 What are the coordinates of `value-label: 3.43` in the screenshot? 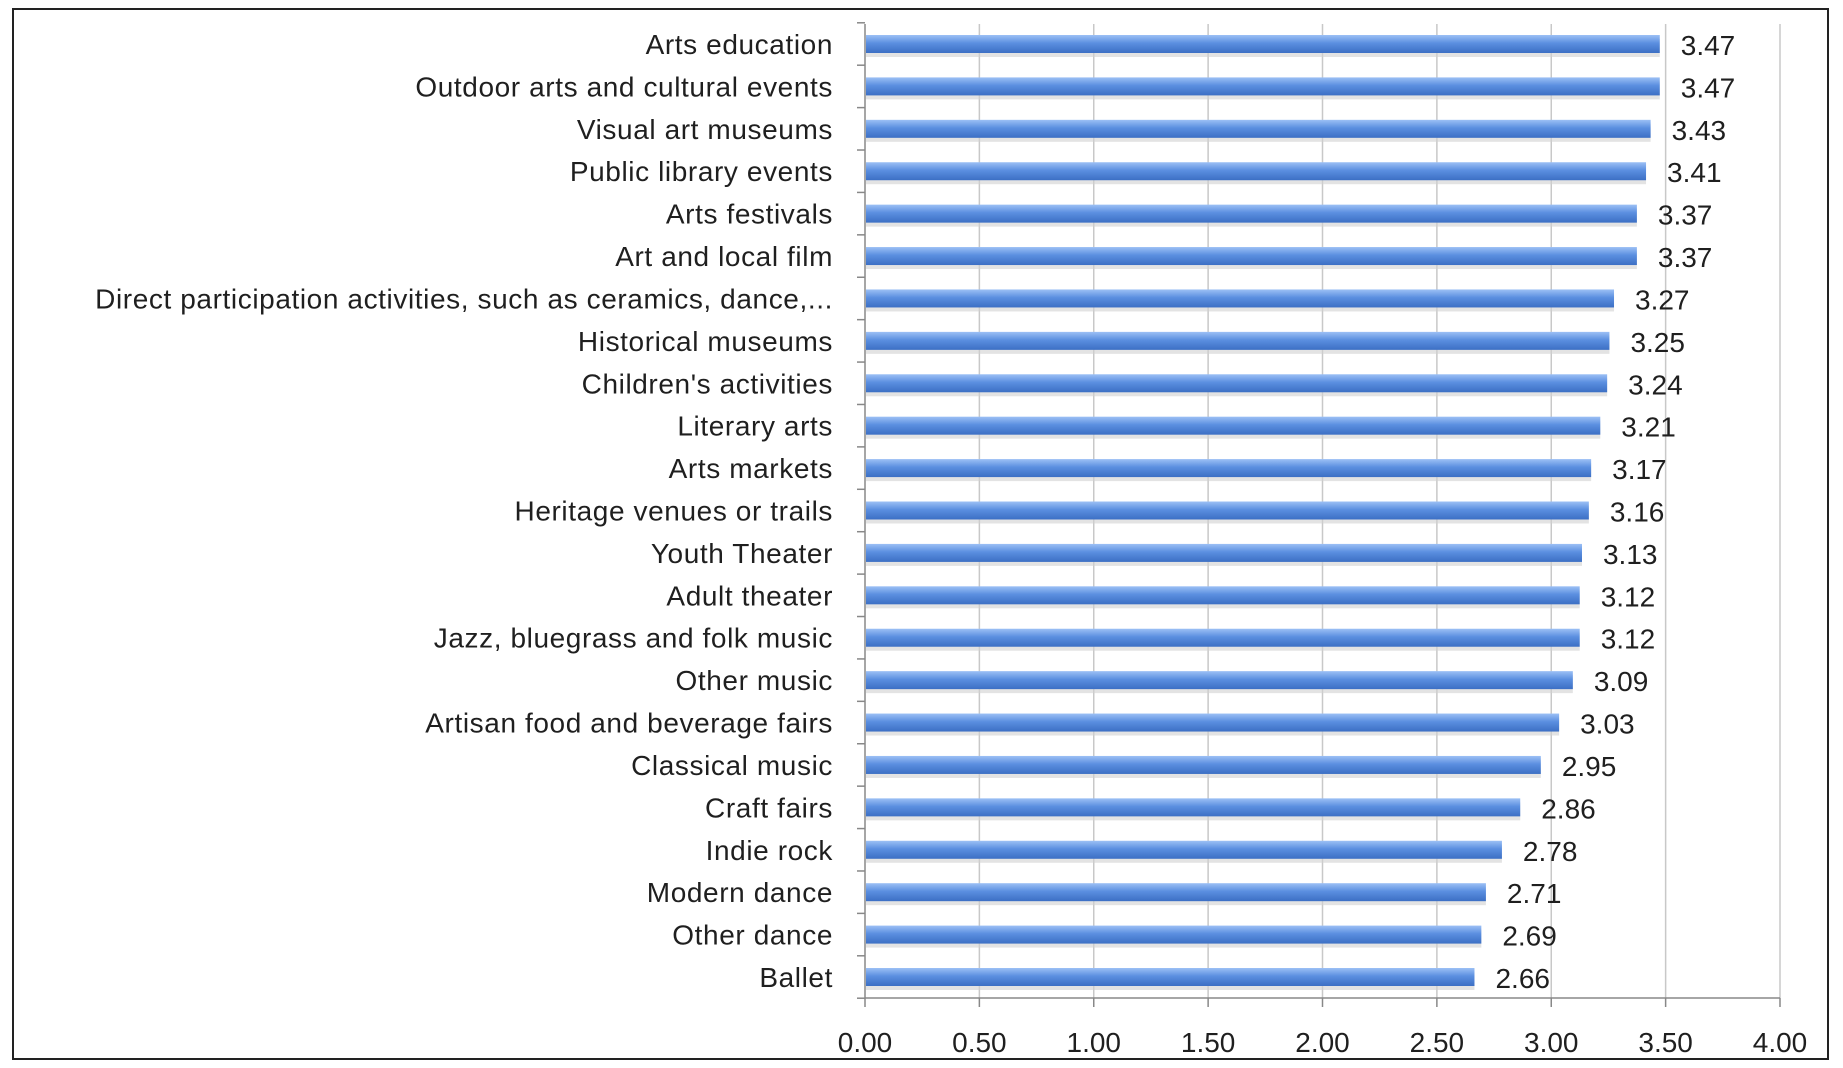 It's located at (1699, 130).